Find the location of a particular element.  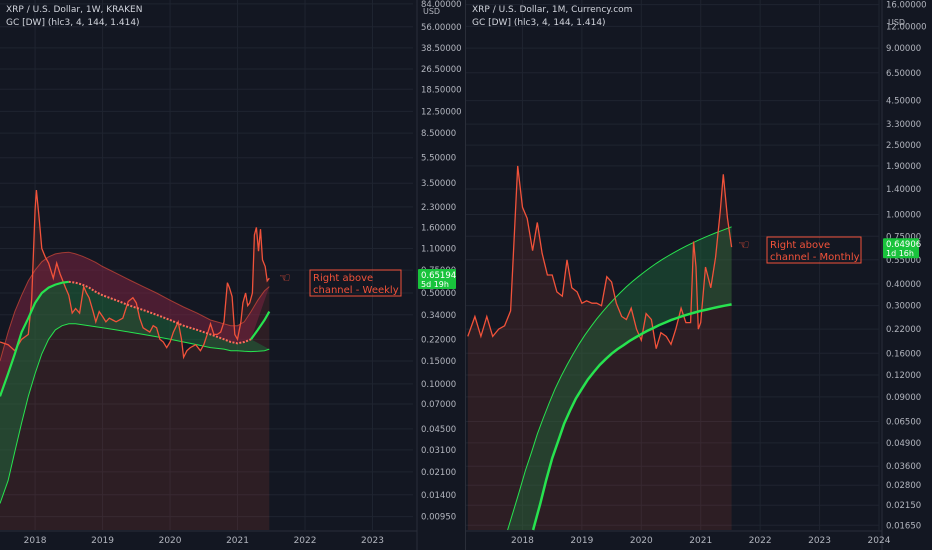

monthly-chart-title: XRP / U.S. Dollar, 1M, Currency.com is located at coordinates (552, 10).